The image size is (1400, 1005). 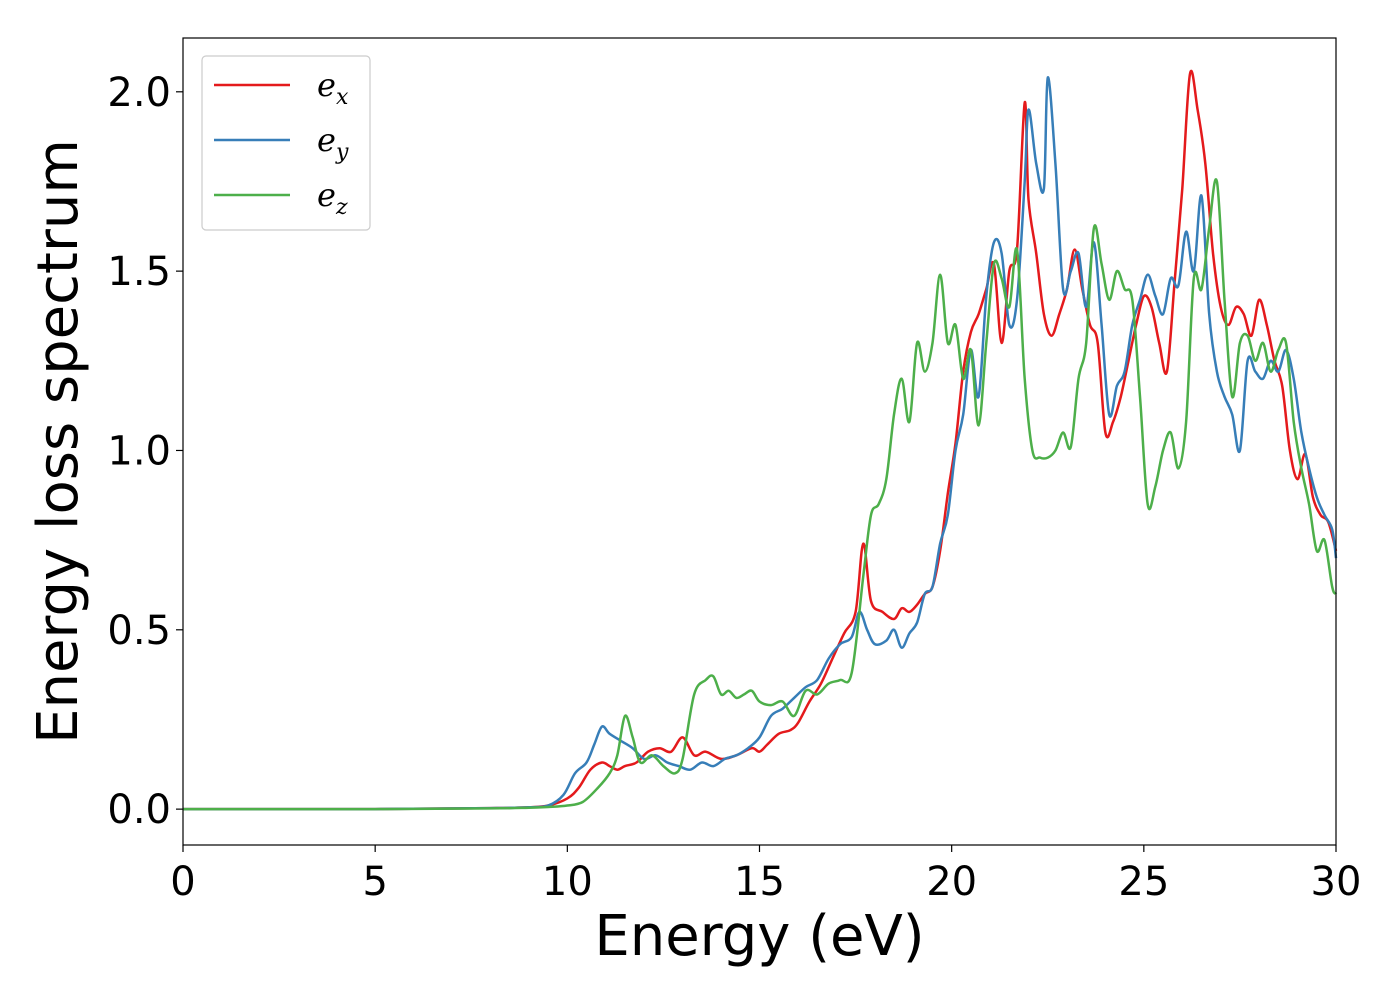 I want to click on x-tick-label: 25, so click(x=1143, y=882).